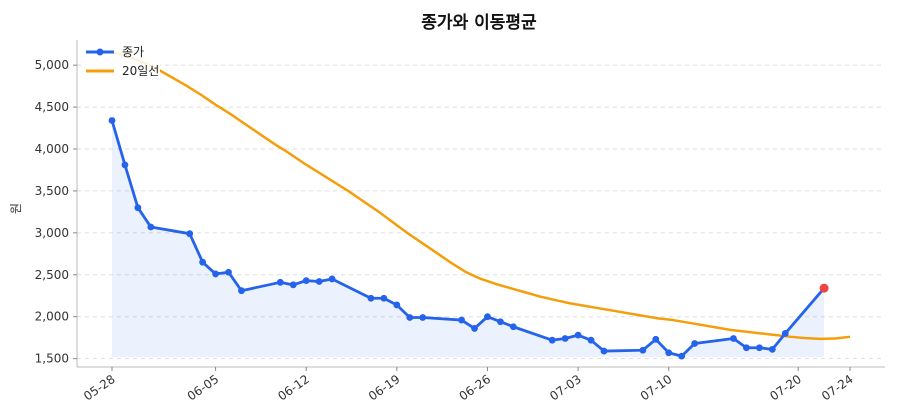 Image resolution: width=900 pixels, height=420 pixels. What do you see at coordinates (52, 107) in the screenshot?
I see `y-tick-label: 4,500` at bounding box center [52, 107].